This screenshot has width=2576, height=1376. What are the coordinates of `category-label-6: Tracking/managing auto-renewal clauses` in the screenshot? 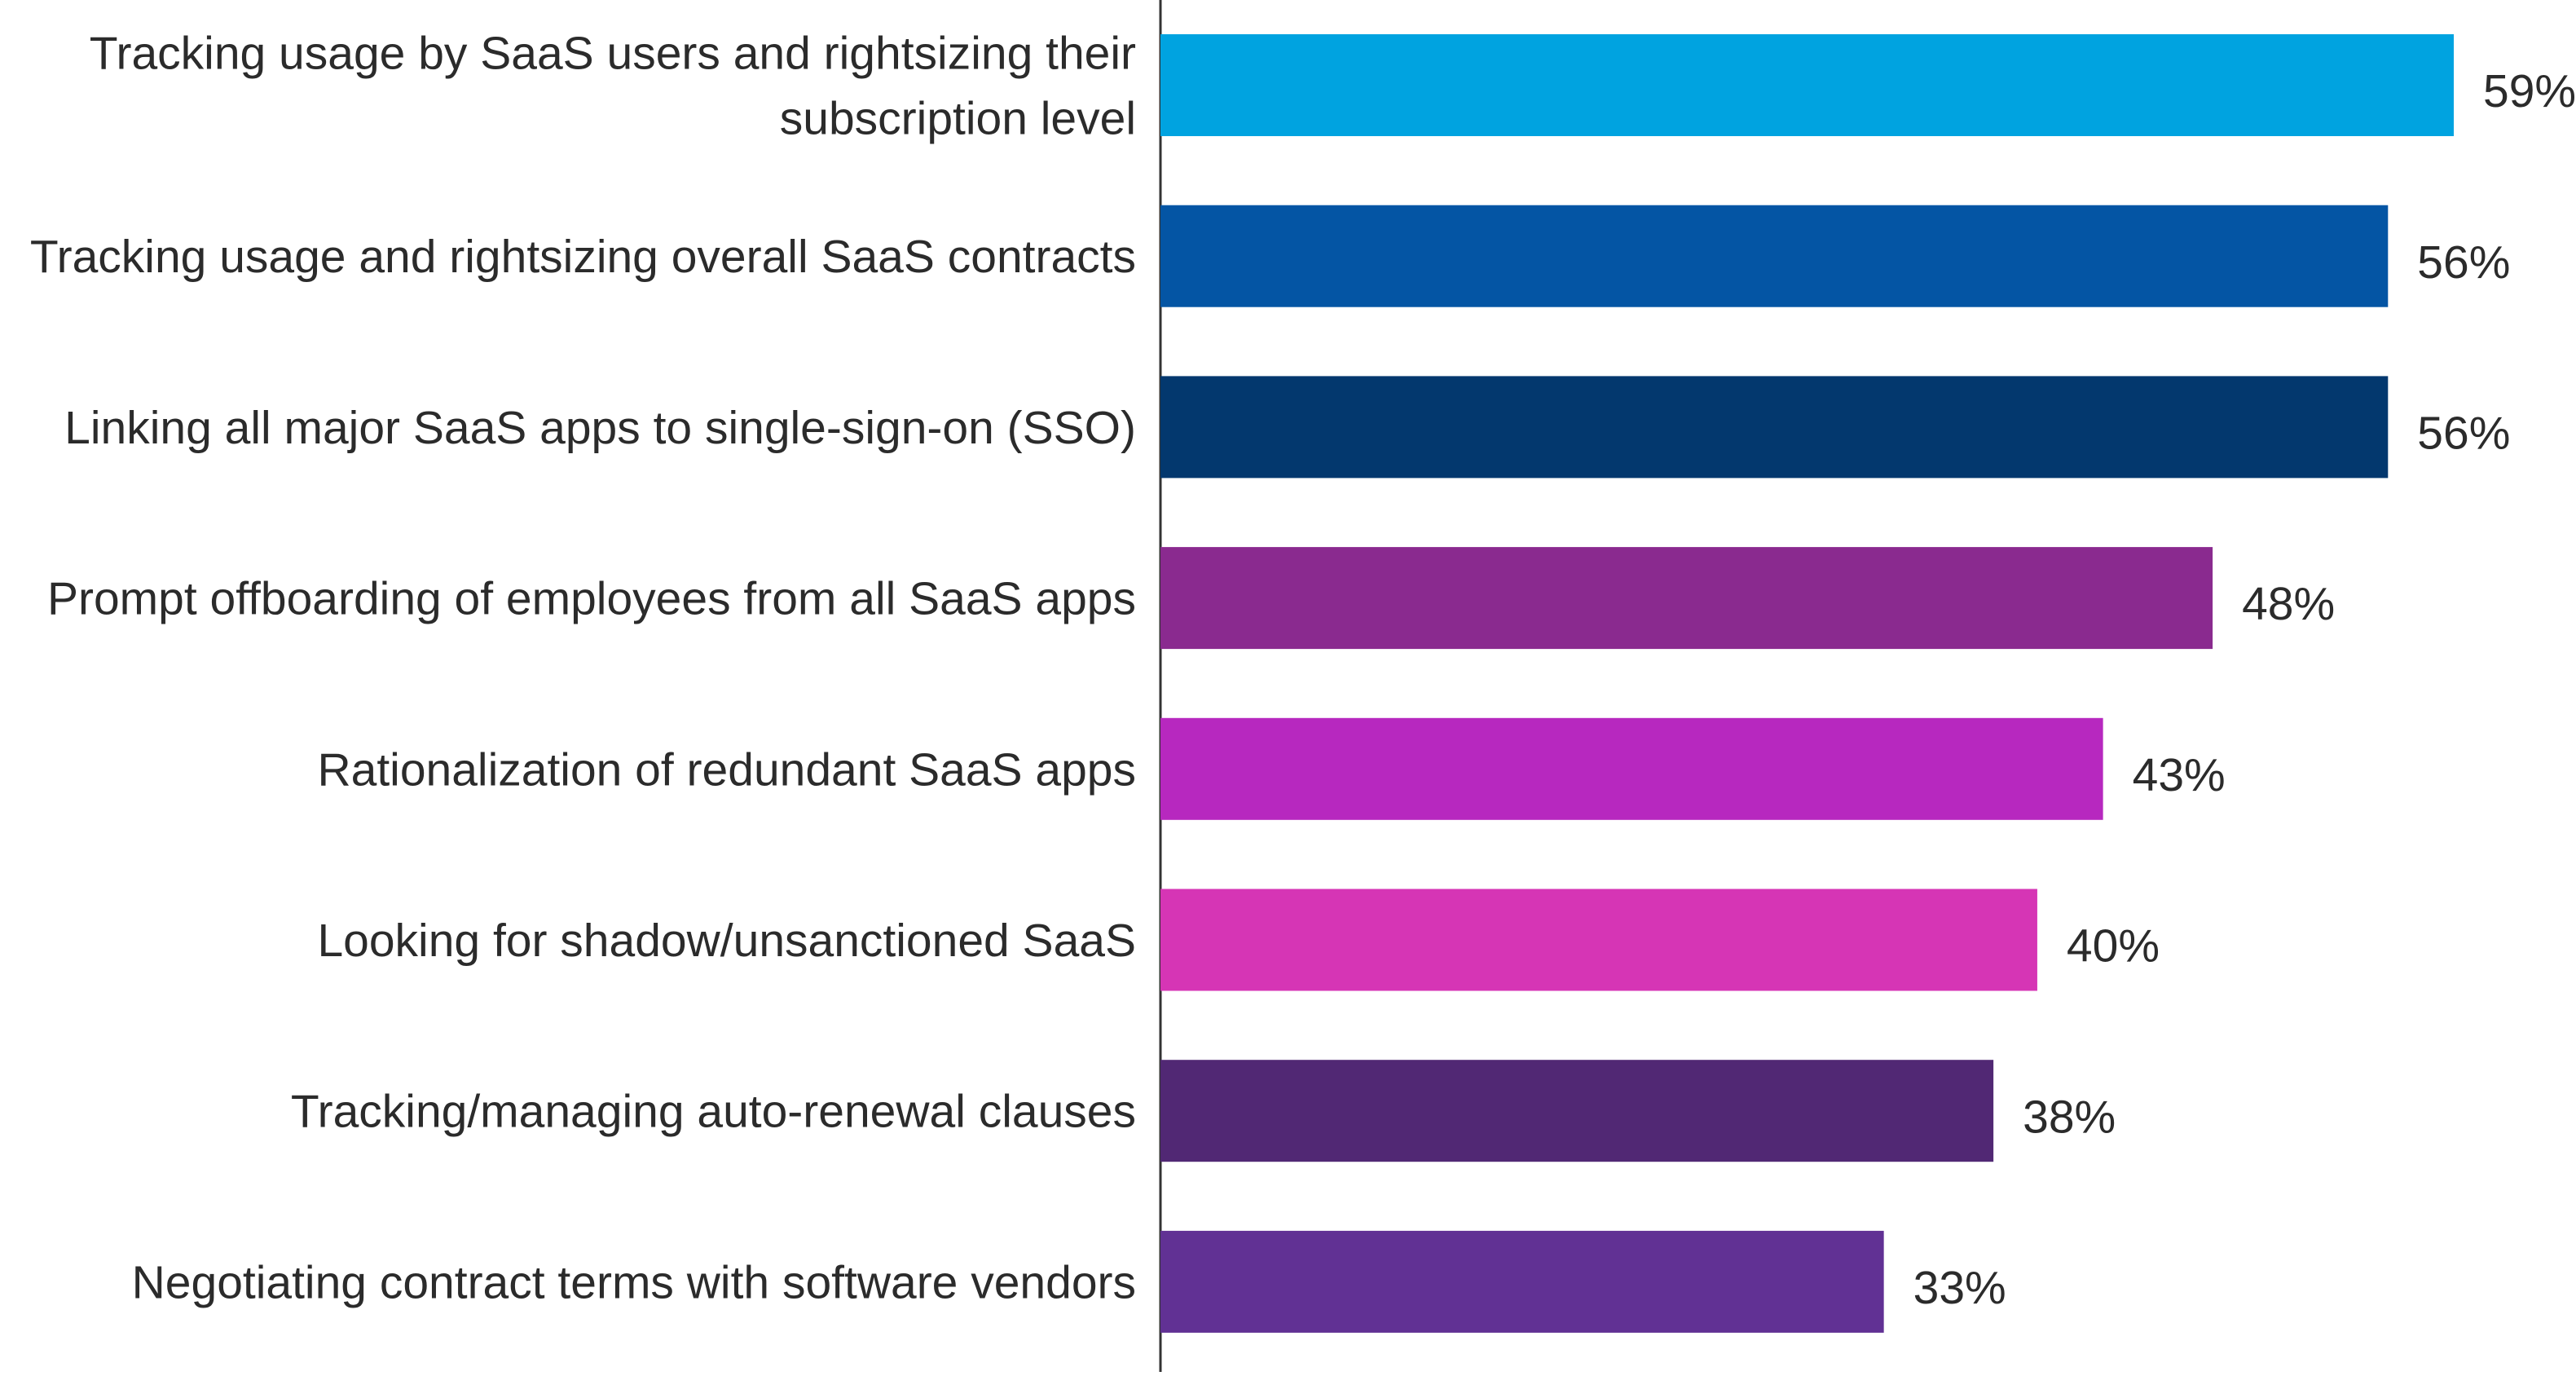 It's located at (713, 1112).